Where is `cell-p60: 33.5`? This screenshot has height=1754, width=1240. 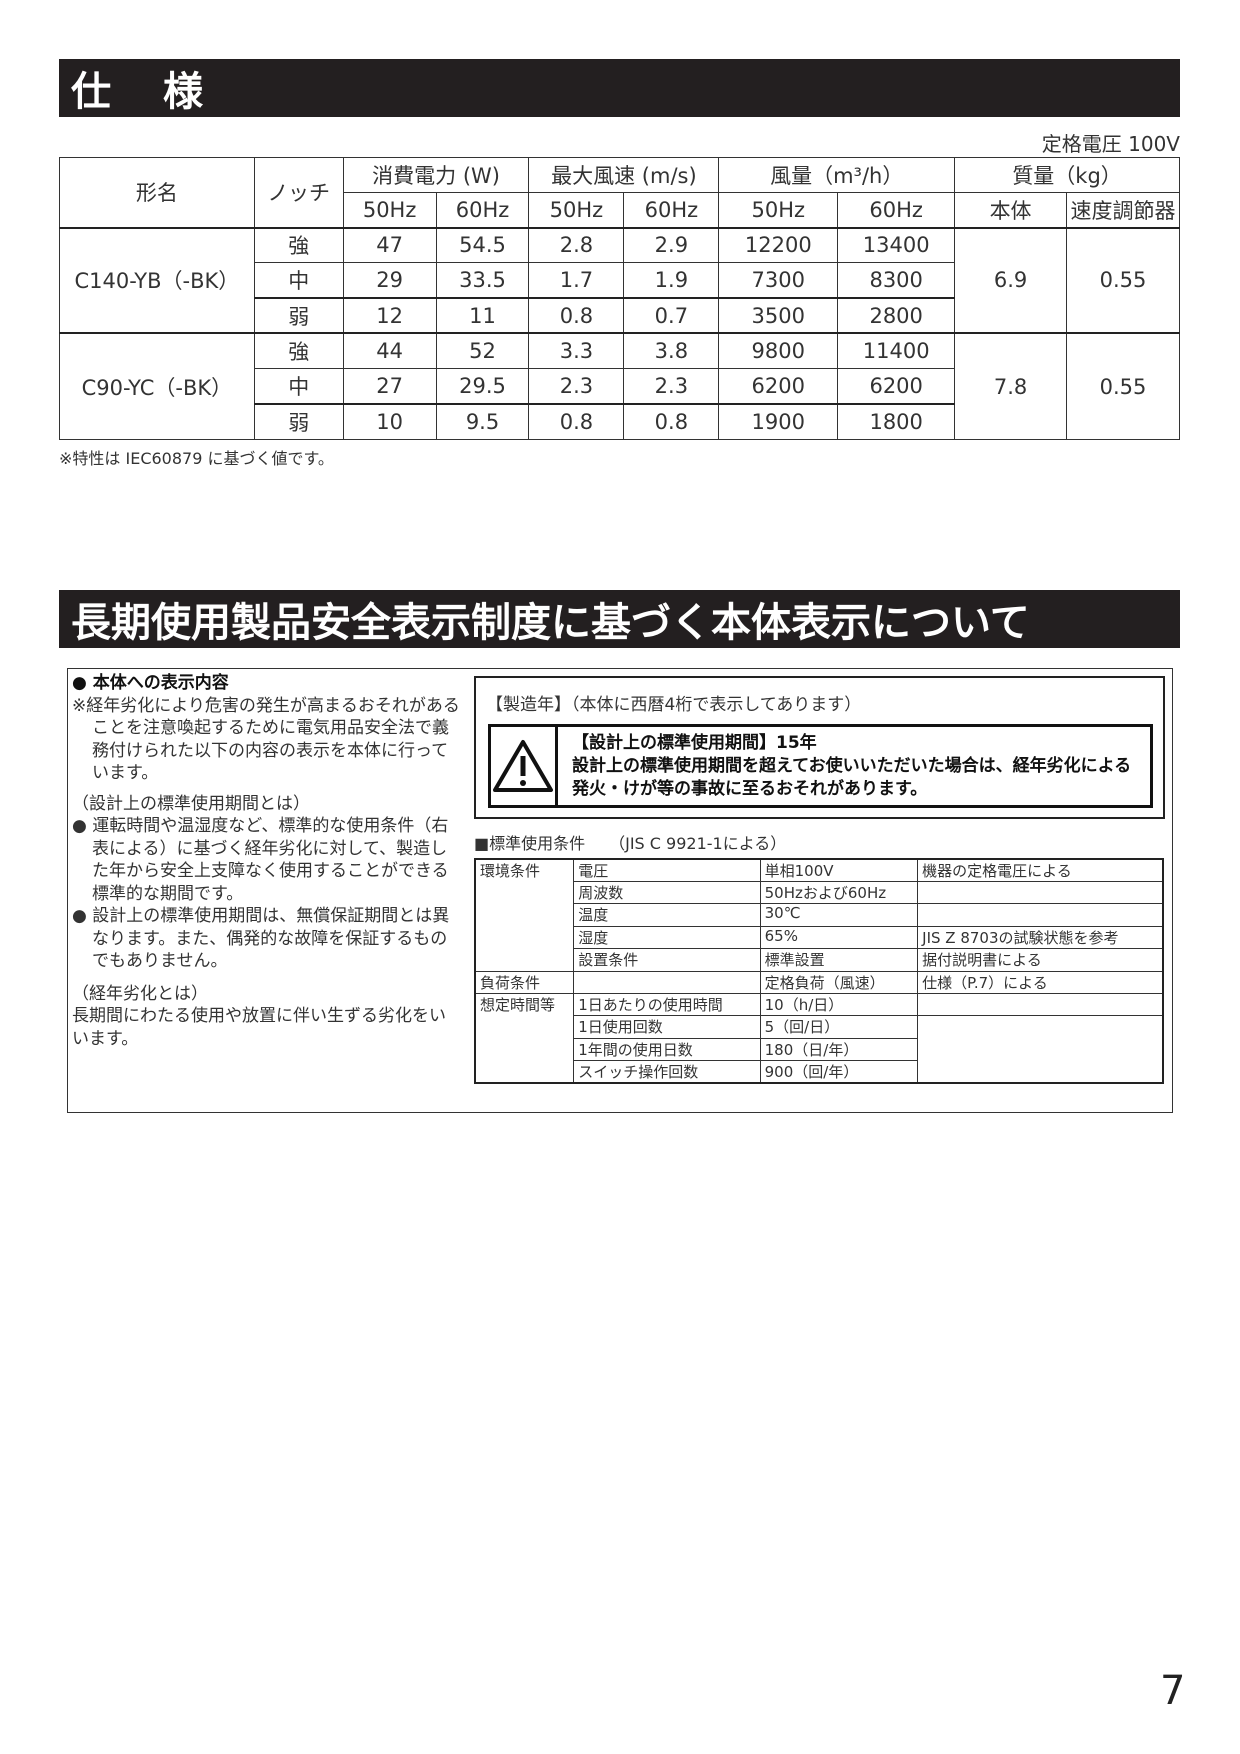 cell-p60: 33.5 is located at coordinates (482, 280).